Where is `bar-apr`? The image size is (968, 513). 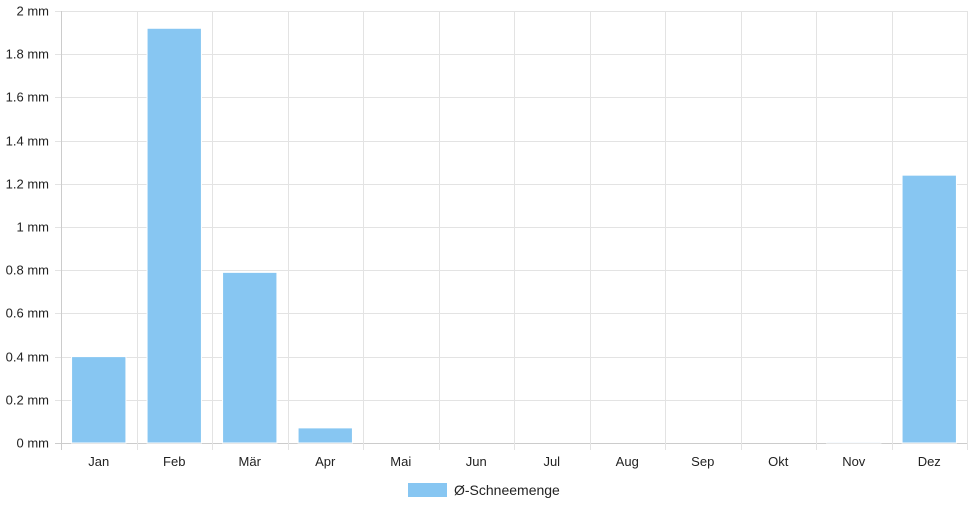 bar-apr is located at coordinates (325, 435).